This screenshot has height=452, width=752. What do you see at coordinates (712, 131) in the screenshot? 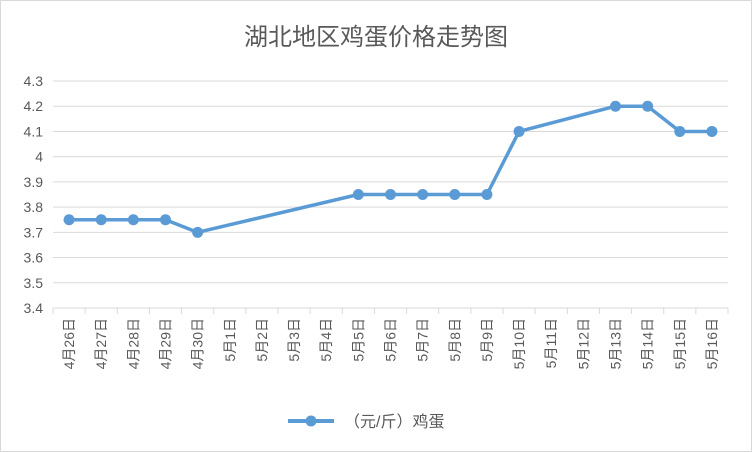
I see `data-point-5月16日` at bounding box center [712, 131].